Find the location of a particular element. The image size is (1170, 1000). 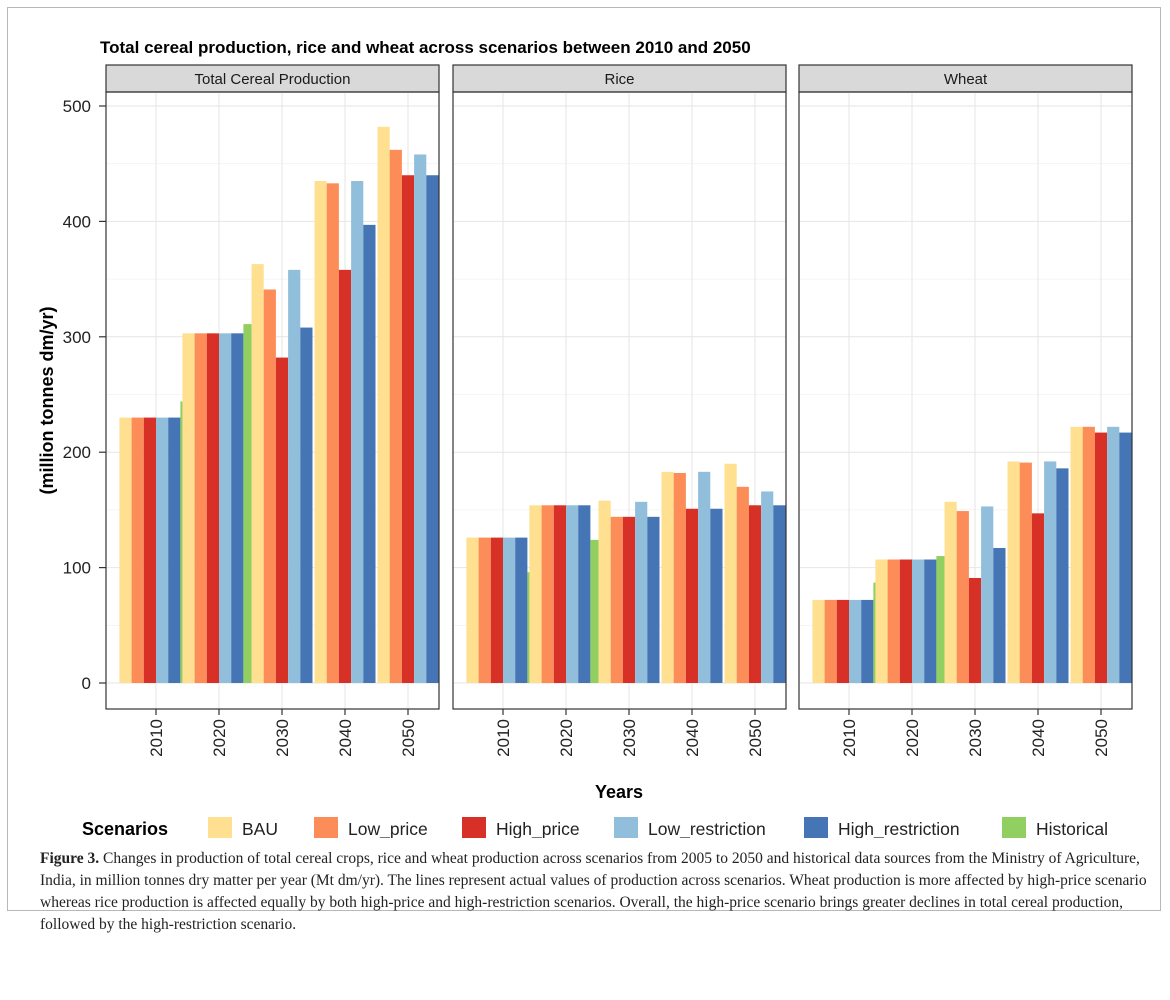

legend-swatch-high-restriction is located at coordinates (816, 827).